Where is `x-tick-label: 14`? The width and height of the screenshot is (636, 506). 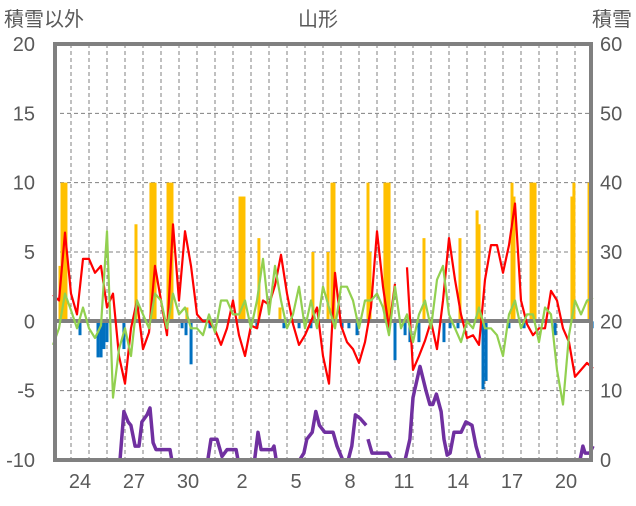 x-tick-label: 14 is located at coordinates (458, 482).